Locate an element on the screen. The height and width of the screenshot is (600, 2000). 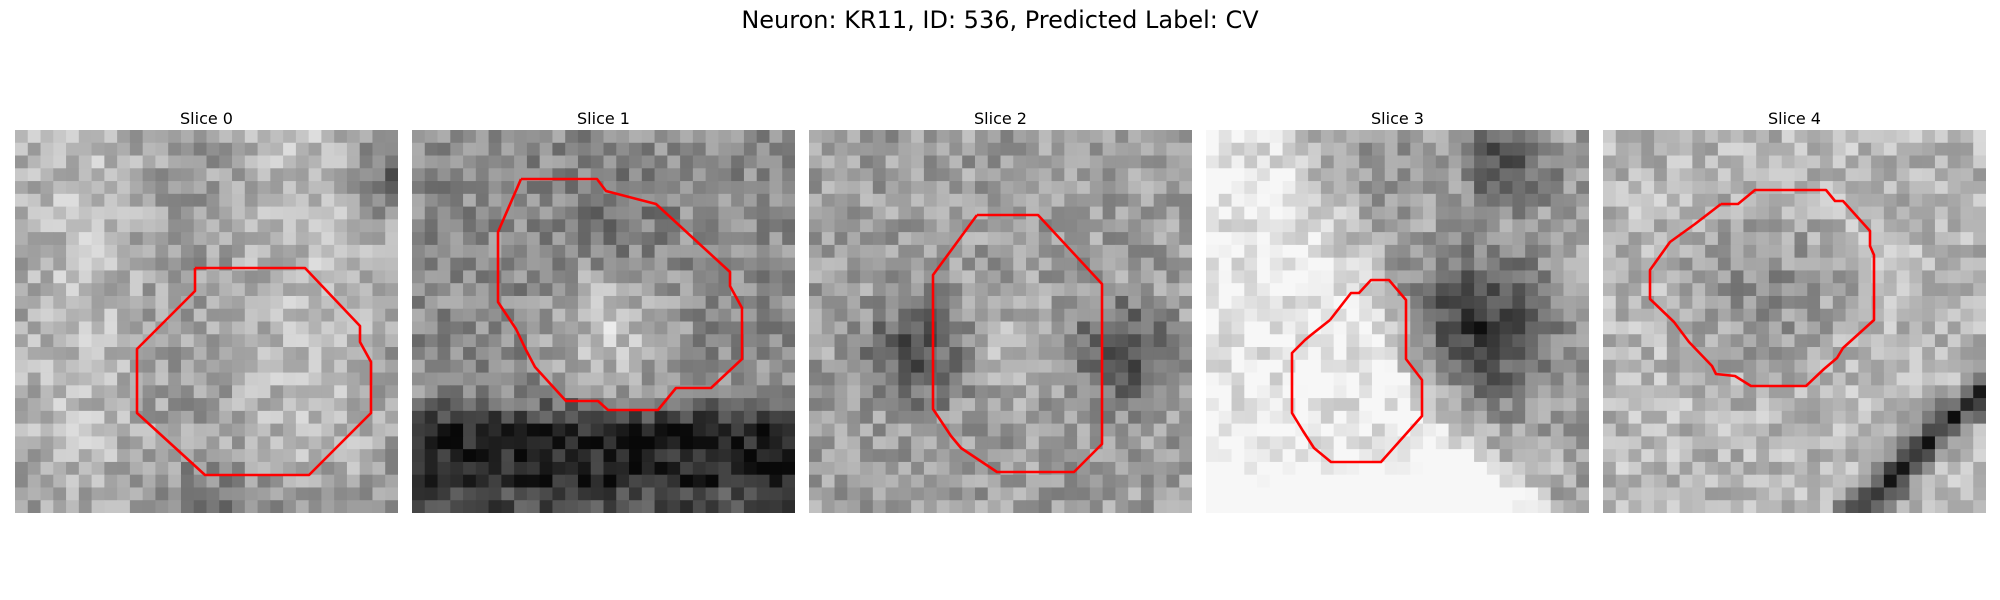
slice-panel-2: Slice 2 is located at coordinates (1000, 310).